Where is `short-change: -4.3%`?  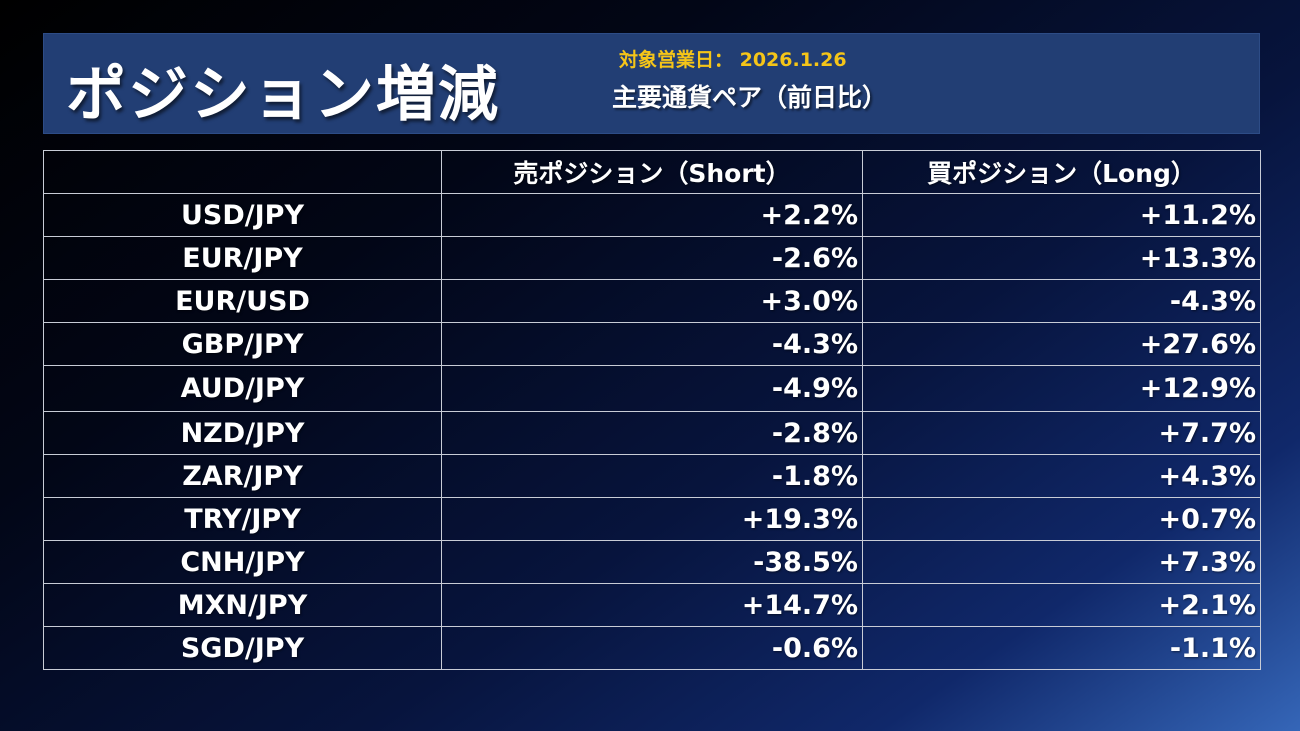 short-change: -4.3% is located at coordinates (652, 344).